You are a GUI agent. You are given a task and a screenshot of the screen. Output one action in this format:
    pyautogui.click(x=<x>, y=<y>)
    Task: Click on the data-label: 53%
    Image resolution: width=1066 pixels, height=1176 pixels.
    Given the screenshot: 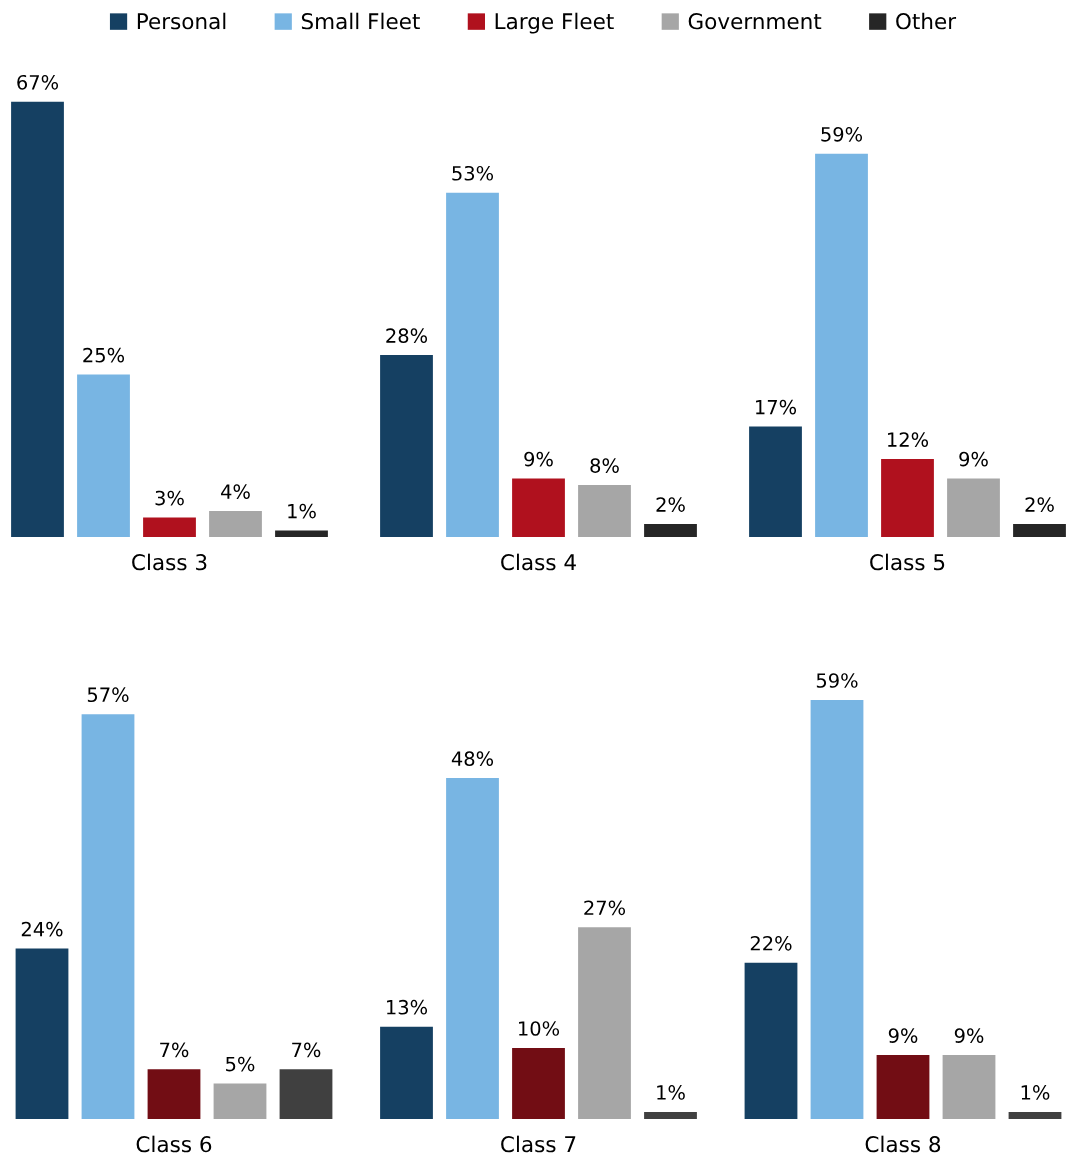 What is the action you would take?
    pyautogui.click(x=473, y=173)
    